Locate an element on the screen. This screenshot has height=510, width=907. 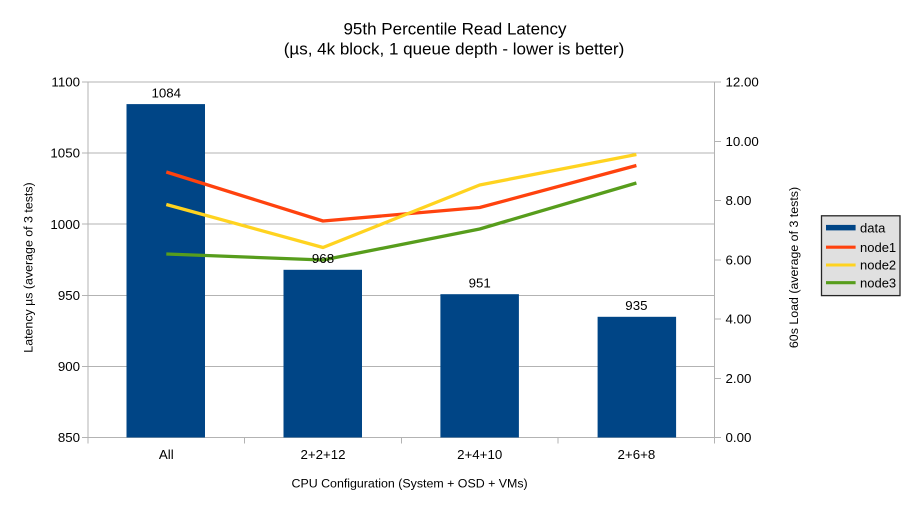
svg-text: 850 is located at coordinates (69, 437).